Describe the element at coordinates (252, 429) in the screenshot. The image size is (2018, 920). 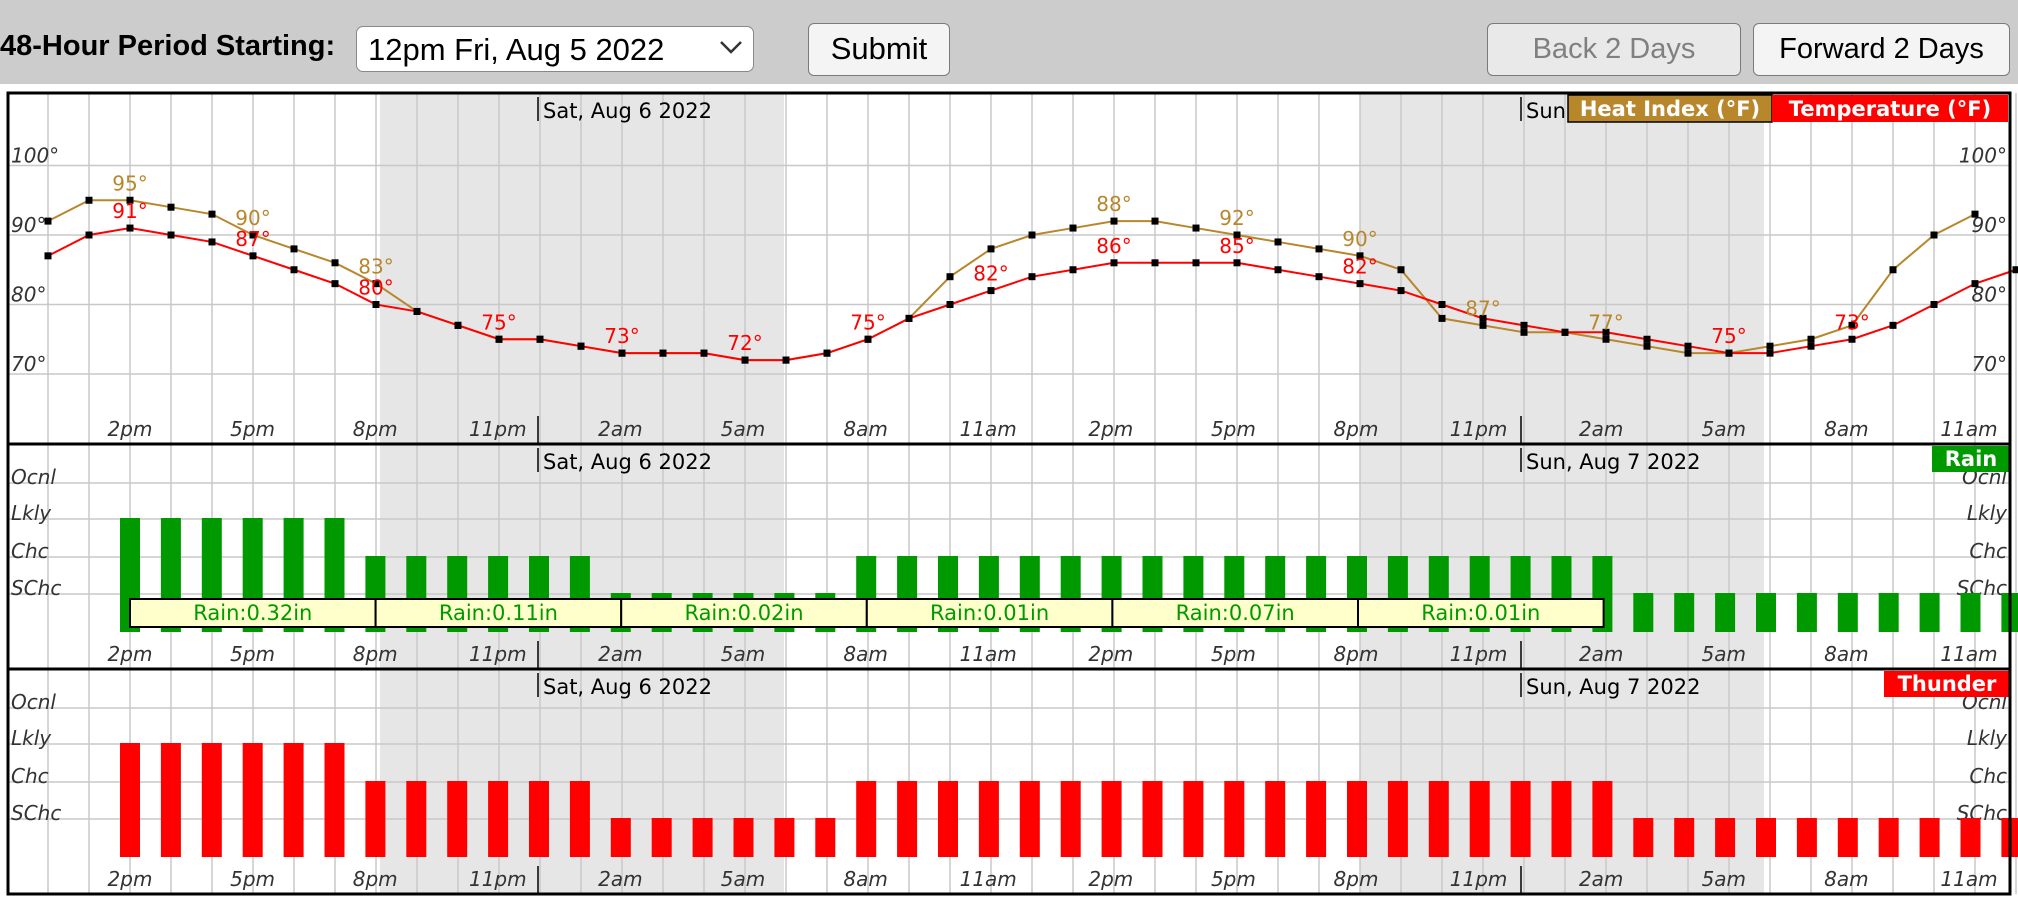
I see `x-tick-label: 5pm` at that location.